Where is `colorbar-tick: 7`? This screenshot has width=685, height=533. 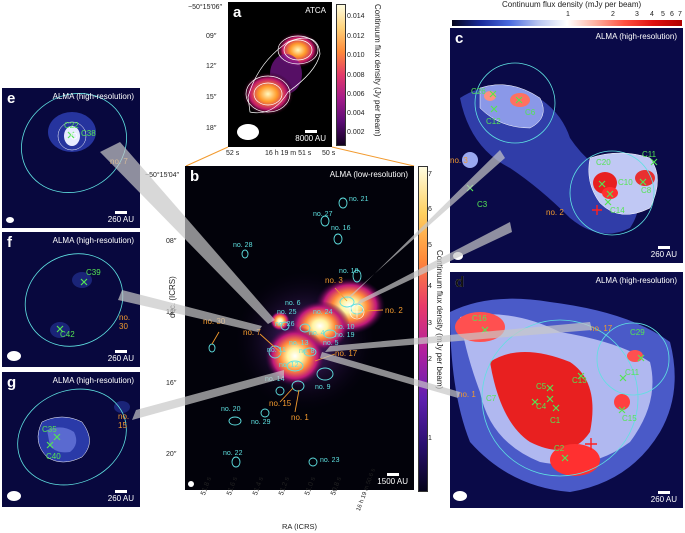 colorbar-tick: 7 is located at coordinates (680, 14).